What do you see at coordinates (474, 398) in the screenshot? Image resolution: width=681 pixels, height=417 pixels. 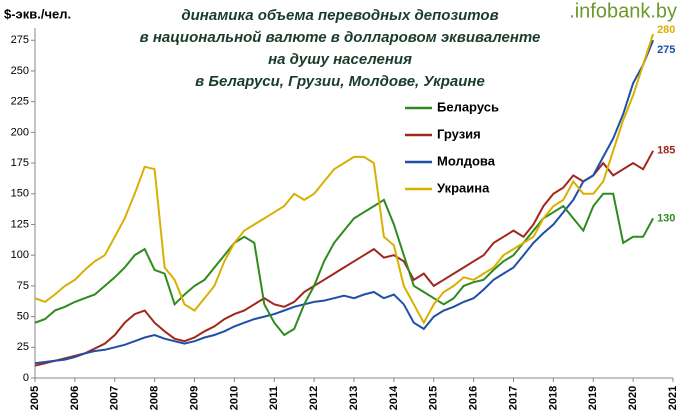 I see `x-tick-label: 2016` at bounding box center [474, 398].